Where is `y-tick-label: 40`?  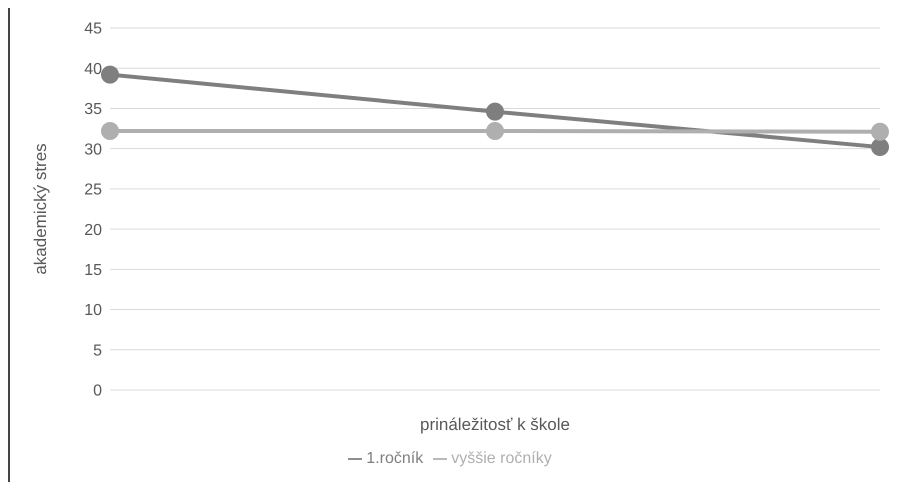
y-tick-label: 40 is located at coordinates (93, 69).